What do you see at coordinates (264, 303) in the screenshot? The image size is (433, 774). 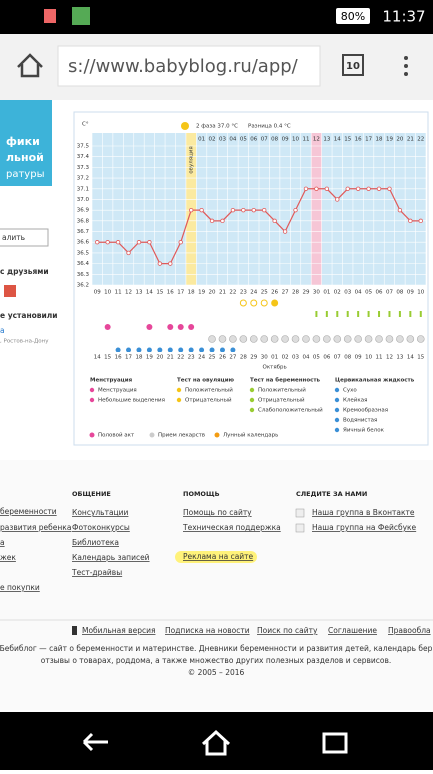 I see `ovulation-test-icon` at bounding box center [264, 303].